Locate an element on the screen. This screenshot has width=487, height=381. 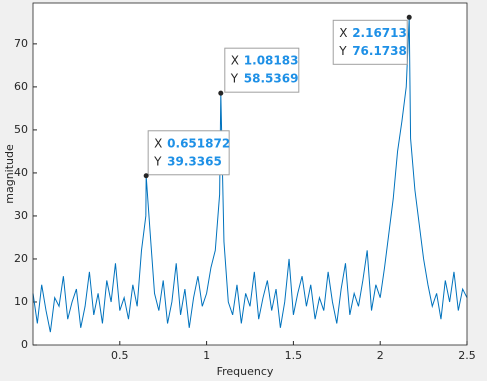
y-tick-label: 60 is located at coordinates (21, 86).